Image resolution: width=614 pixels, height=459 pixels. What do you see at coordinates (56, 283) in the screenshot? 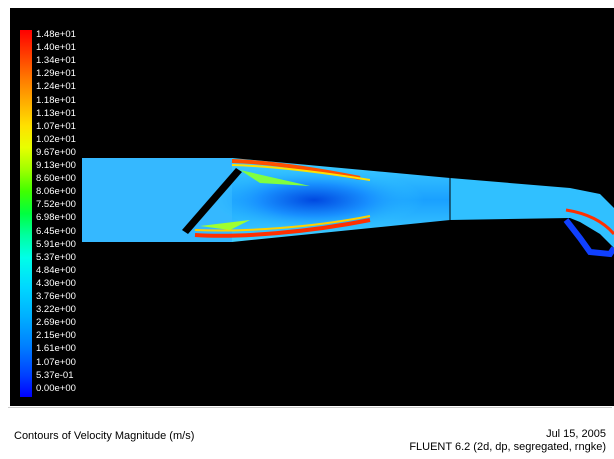
I see `colorbar-tick-label: 4.30e+00` at bounding box center [56, 283].